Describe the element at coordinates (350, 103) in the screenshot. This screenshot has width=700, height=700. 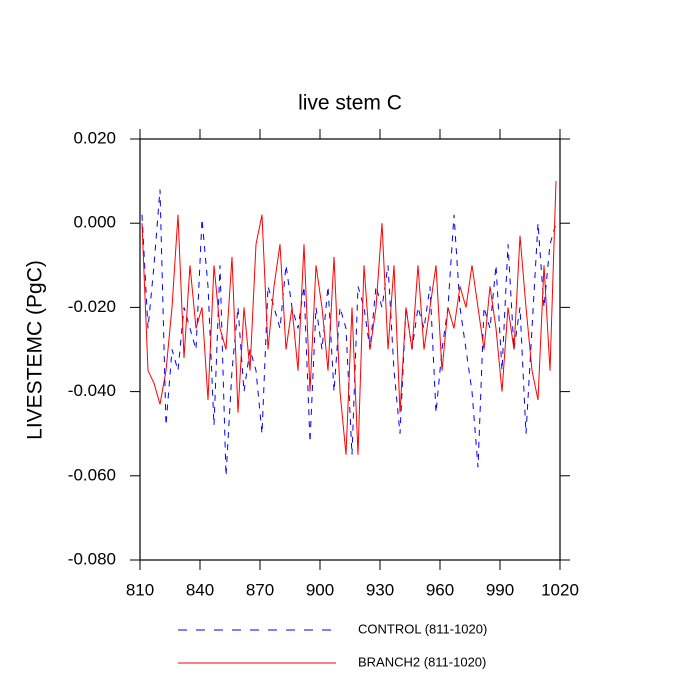
I see `chart-title: live stem C` at that location.